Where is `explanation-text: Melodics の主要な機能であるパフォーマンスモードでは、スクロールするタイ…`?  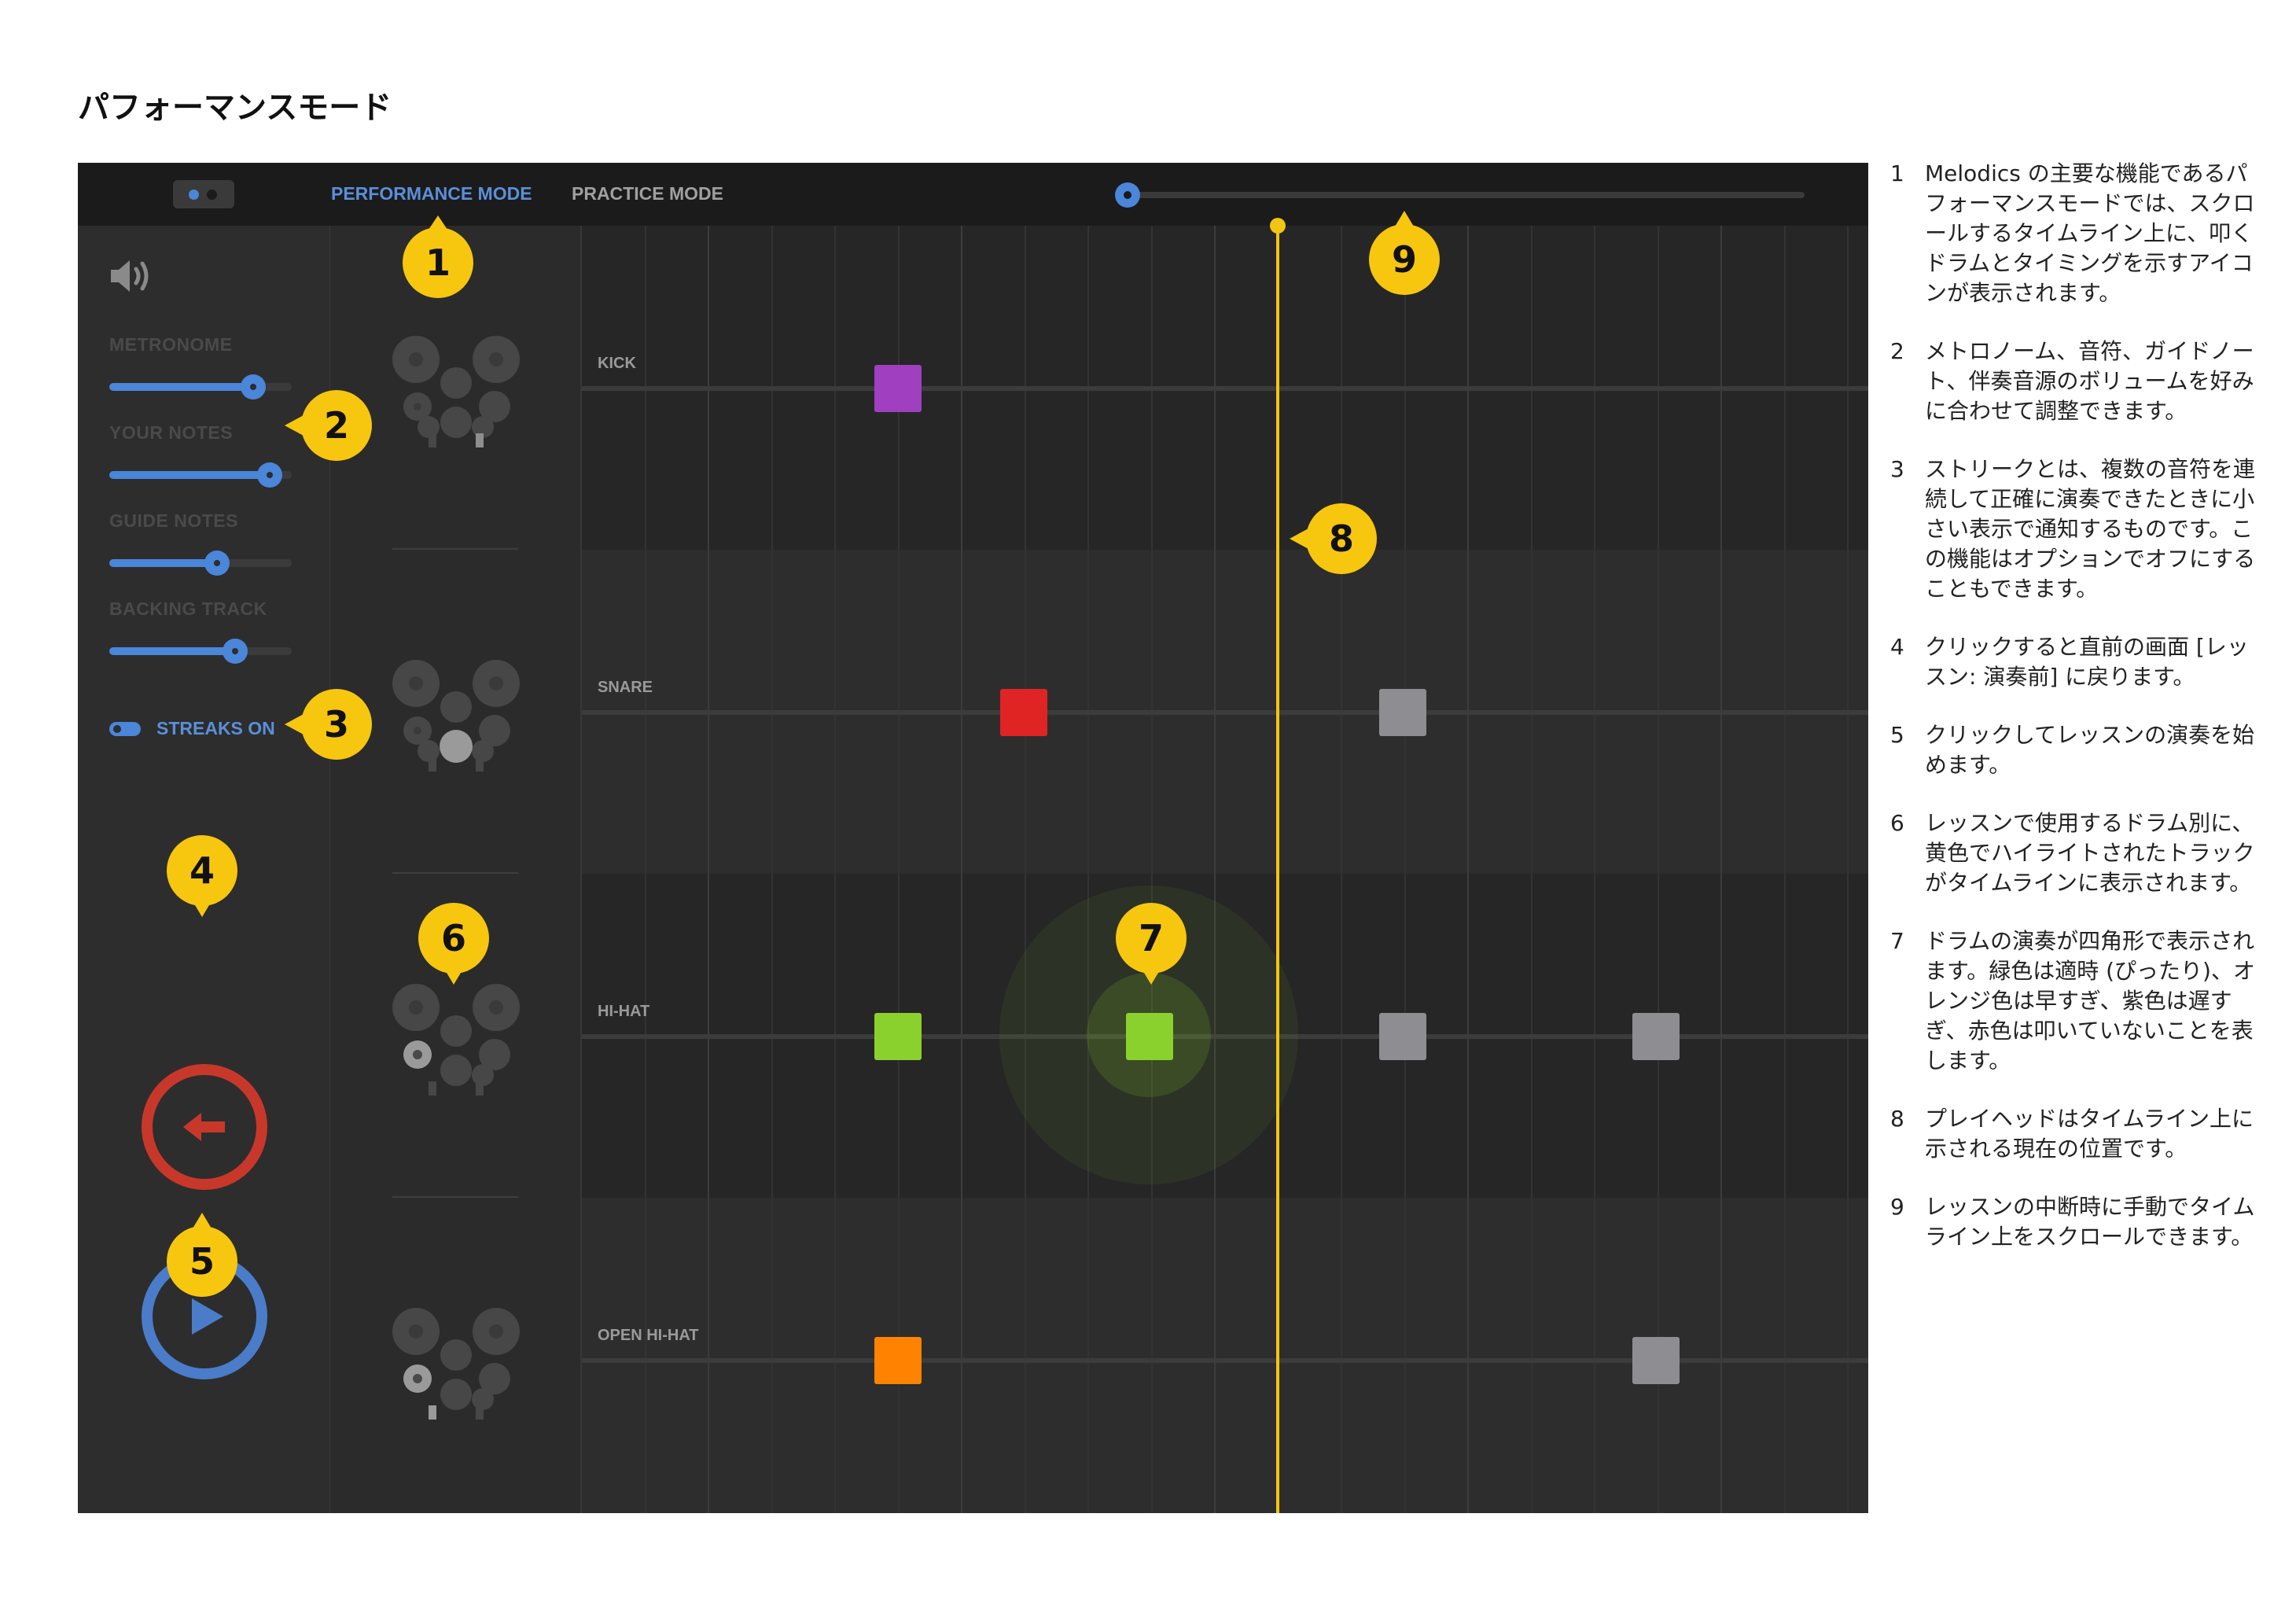
explanation-text: Melodics の主要な機能であるパフォーマンスモードでは、スクロールするタイ… is located at coordinates (2090, 233).